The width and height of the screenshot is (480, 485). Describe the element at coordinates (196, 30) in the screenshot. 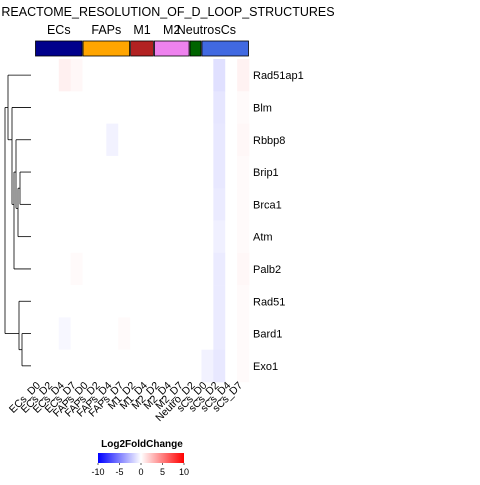

I see `group-label-neutro: Neutro` at that location.